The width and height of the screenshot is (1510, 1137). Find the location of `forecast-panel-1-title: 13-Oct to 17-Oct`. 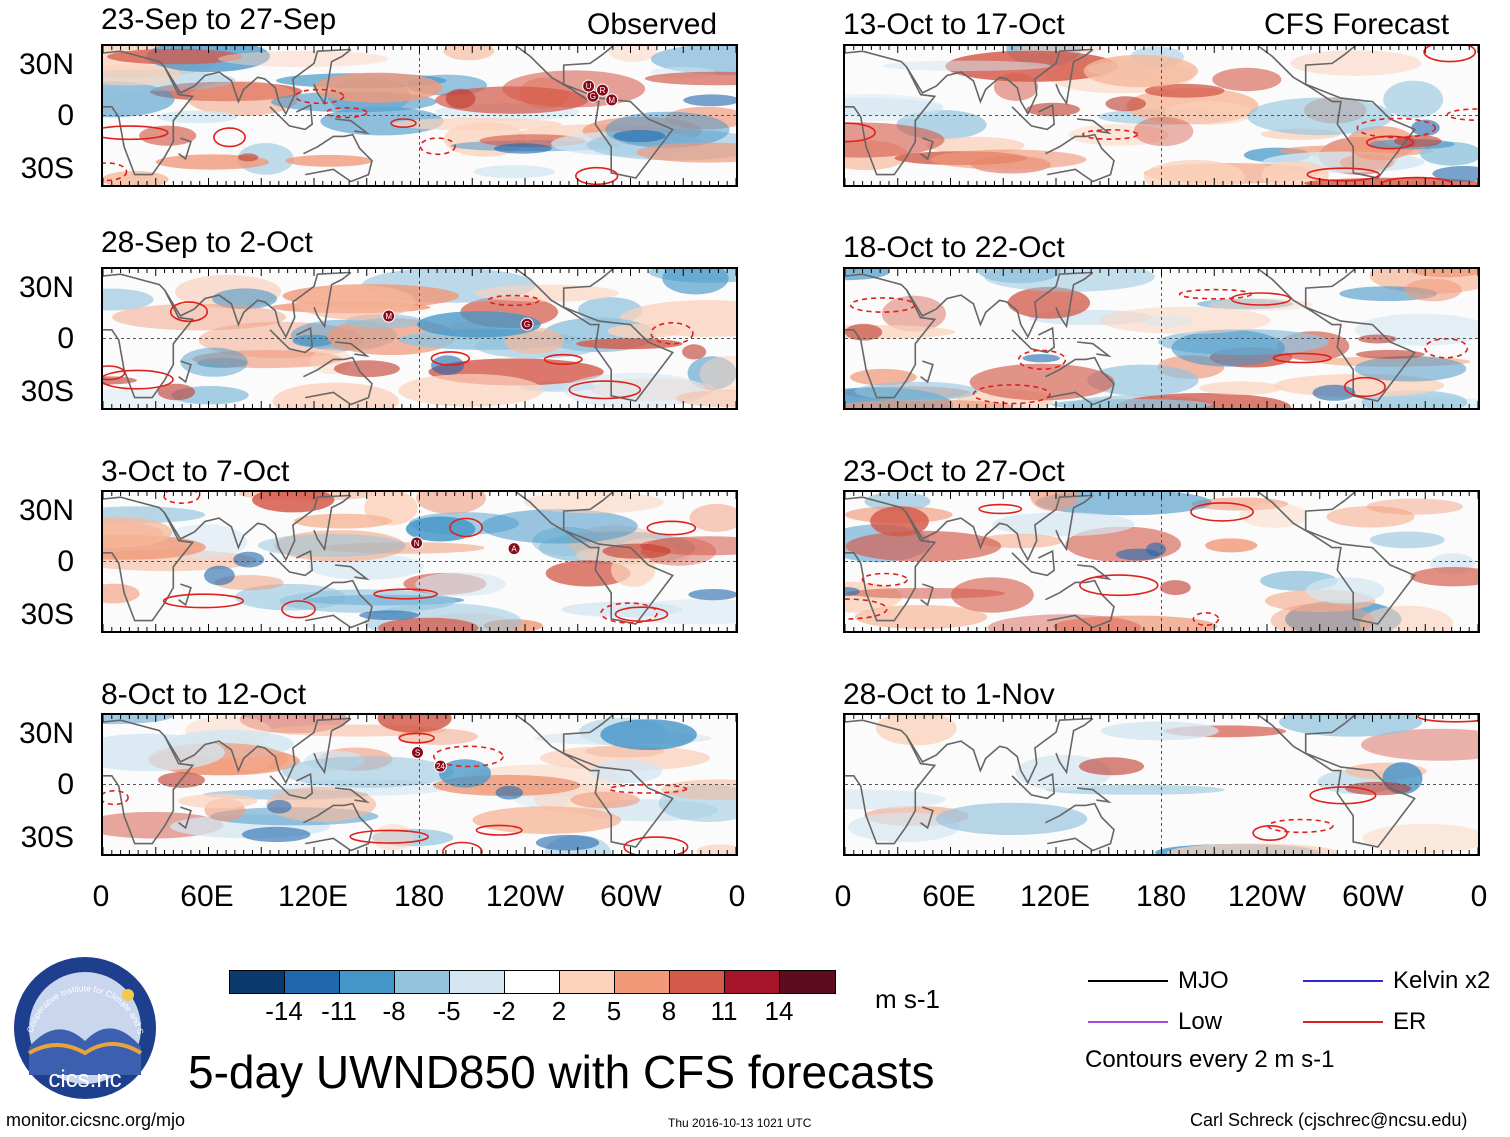

forecast-panel-1-title: 13-Oct to 17-Oct is located at coordinates (954, 24).